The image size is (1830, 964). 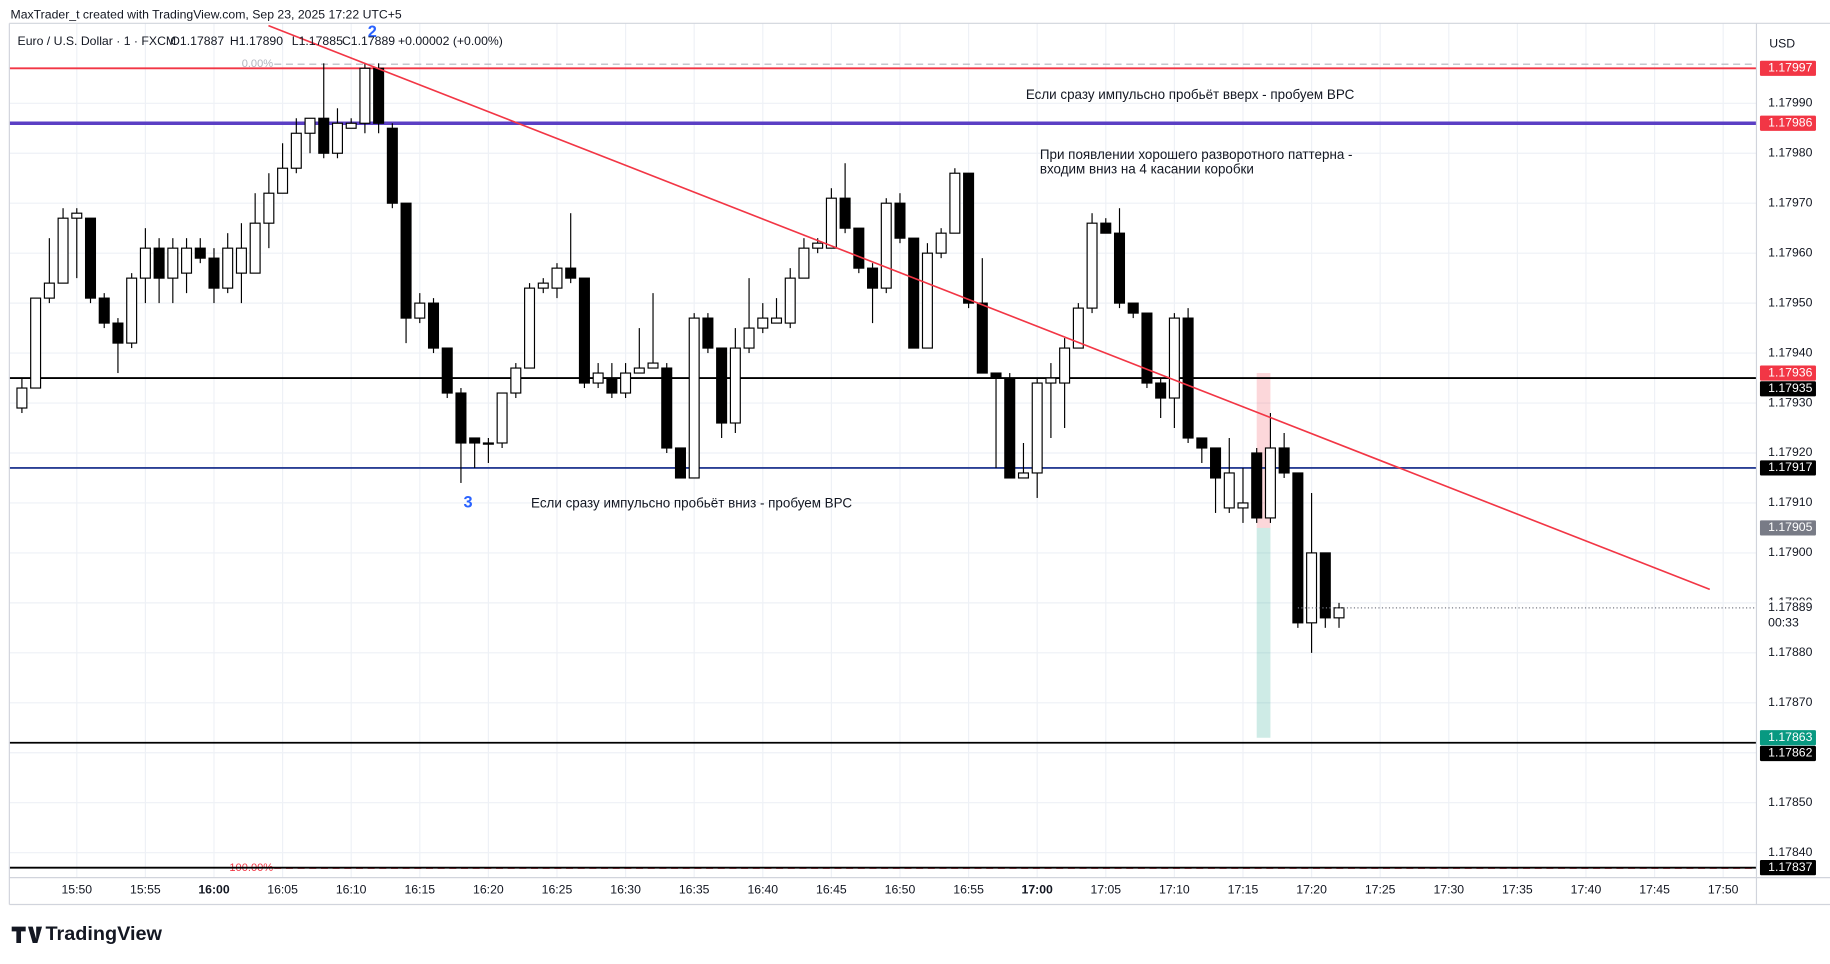 What do you see at coordinates (1790, 702) in the screenshot?
I see `y-tick-label: 1.17870` at bounding box center [1790, 702].